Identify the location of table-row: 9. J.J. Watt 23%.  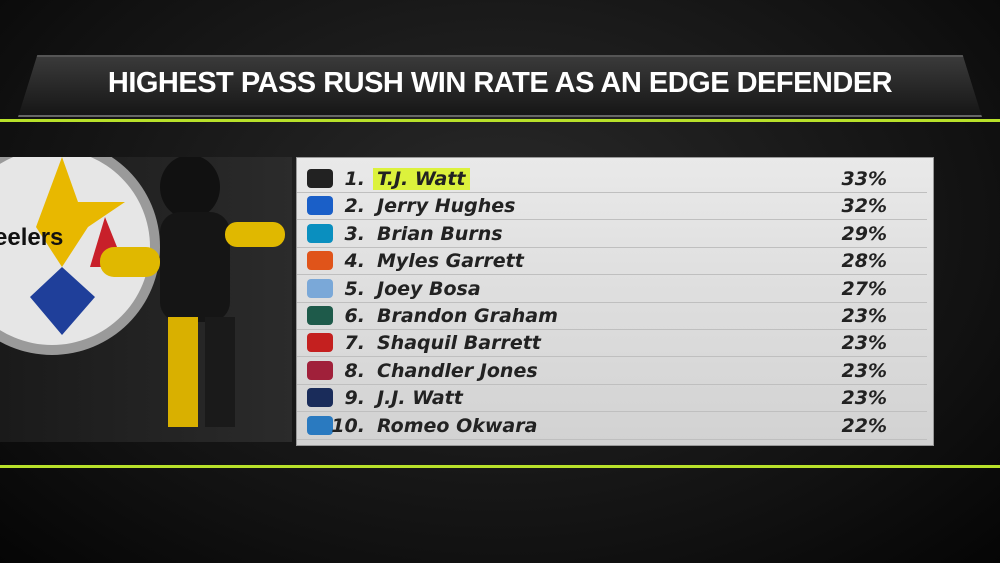
(612, 398).